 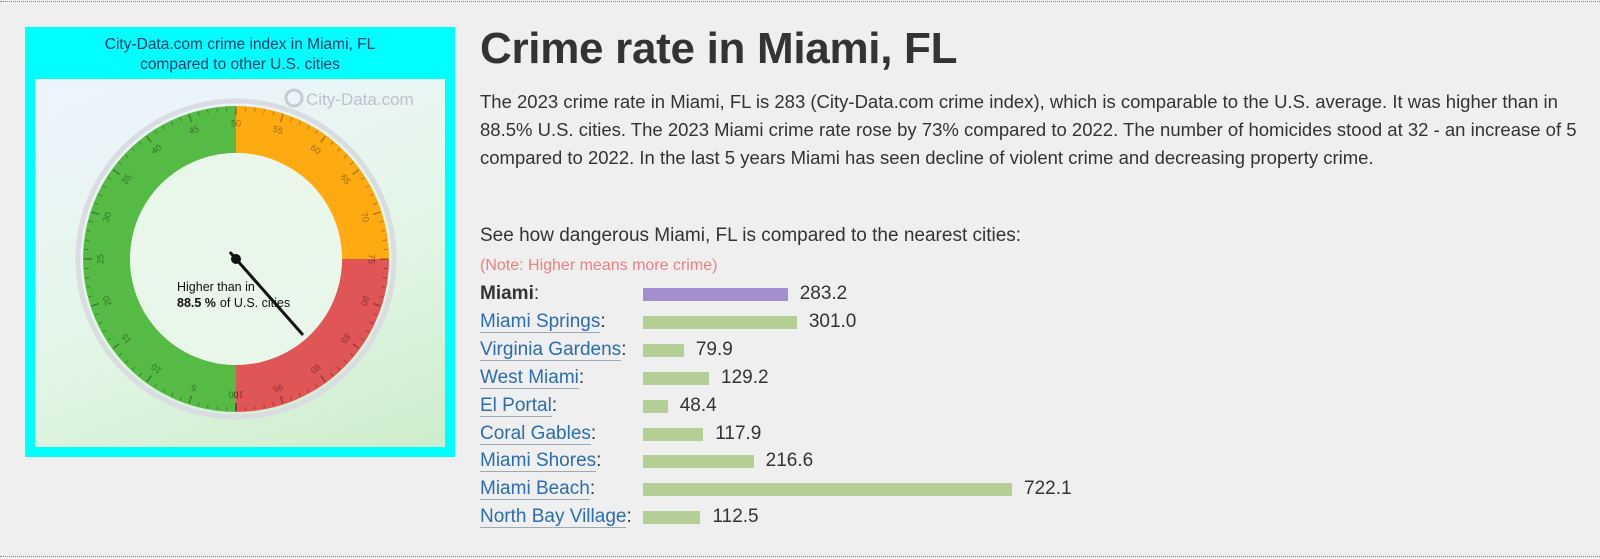 What do you see at coordinates (240, 44) in the screenshot?
I see `gauge-title-line1: City-Data.com crime index in Miami, FL` at bounding box center [240, 44].